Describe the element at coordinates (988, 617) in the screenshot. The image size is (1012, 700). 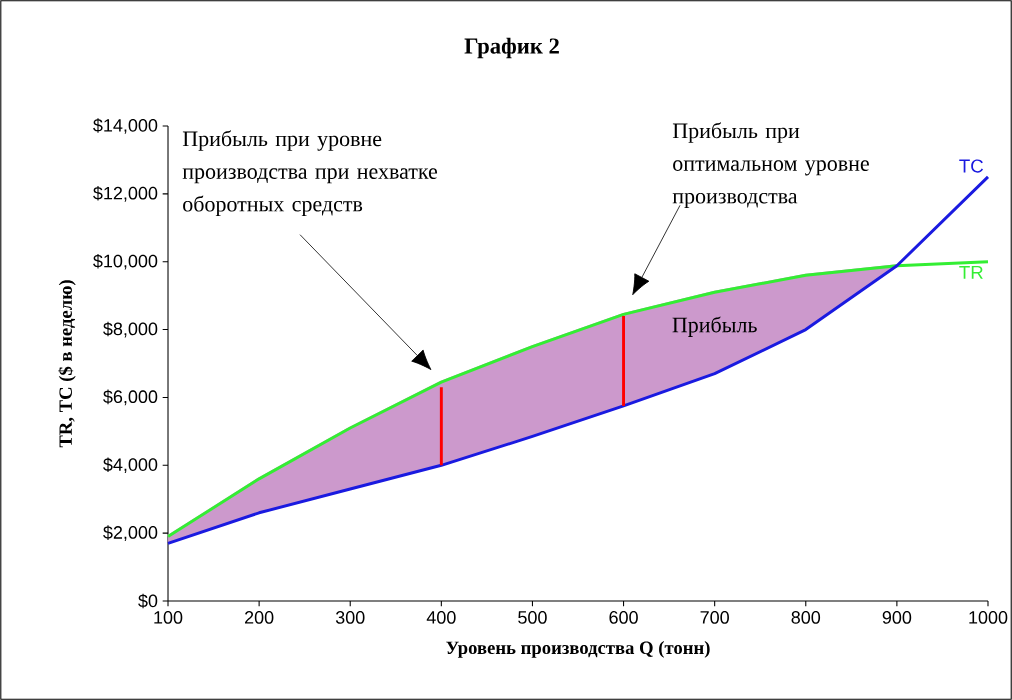
I see `x-tick-label: 1000` at that location.